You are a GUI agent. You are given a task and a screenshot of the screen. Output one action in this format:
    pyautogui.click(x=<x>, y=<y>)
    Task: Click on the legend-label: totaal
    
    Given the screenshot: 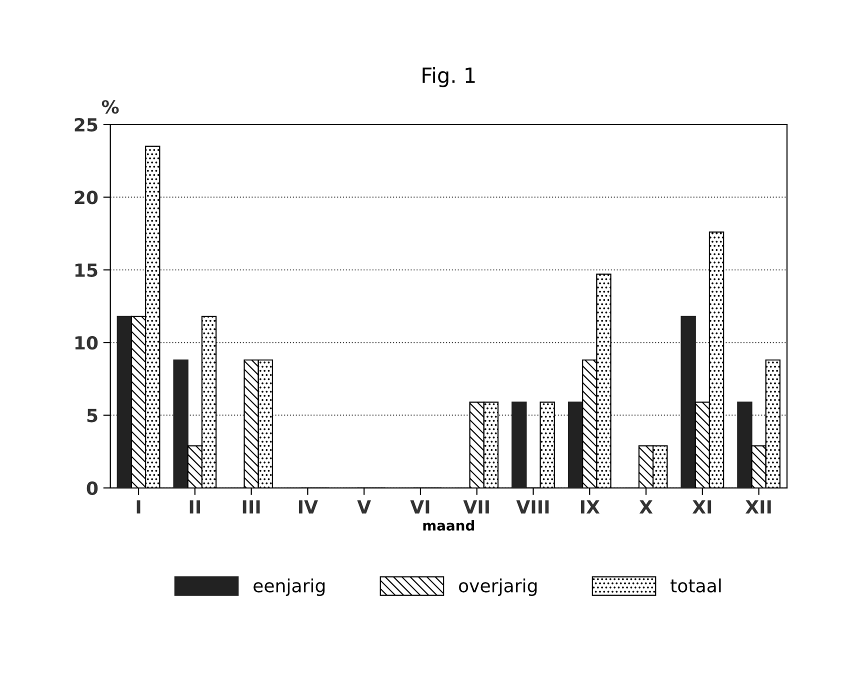 What is the action you would take?
    pyautogui.click(x=695, y=585)
    